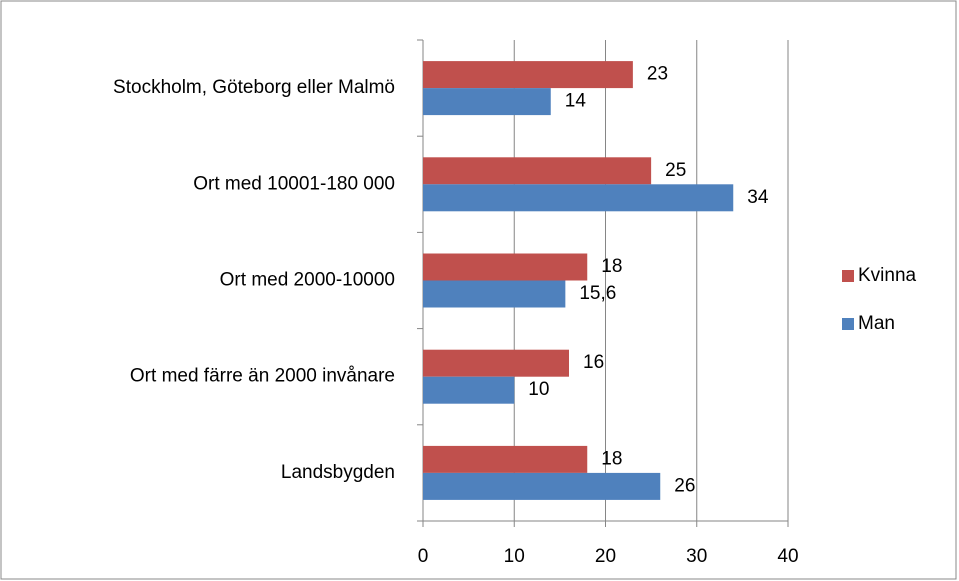 The width and height of the screenshot is (959, 581). I want to click on x-tick-label: 40, so click(787, 556).